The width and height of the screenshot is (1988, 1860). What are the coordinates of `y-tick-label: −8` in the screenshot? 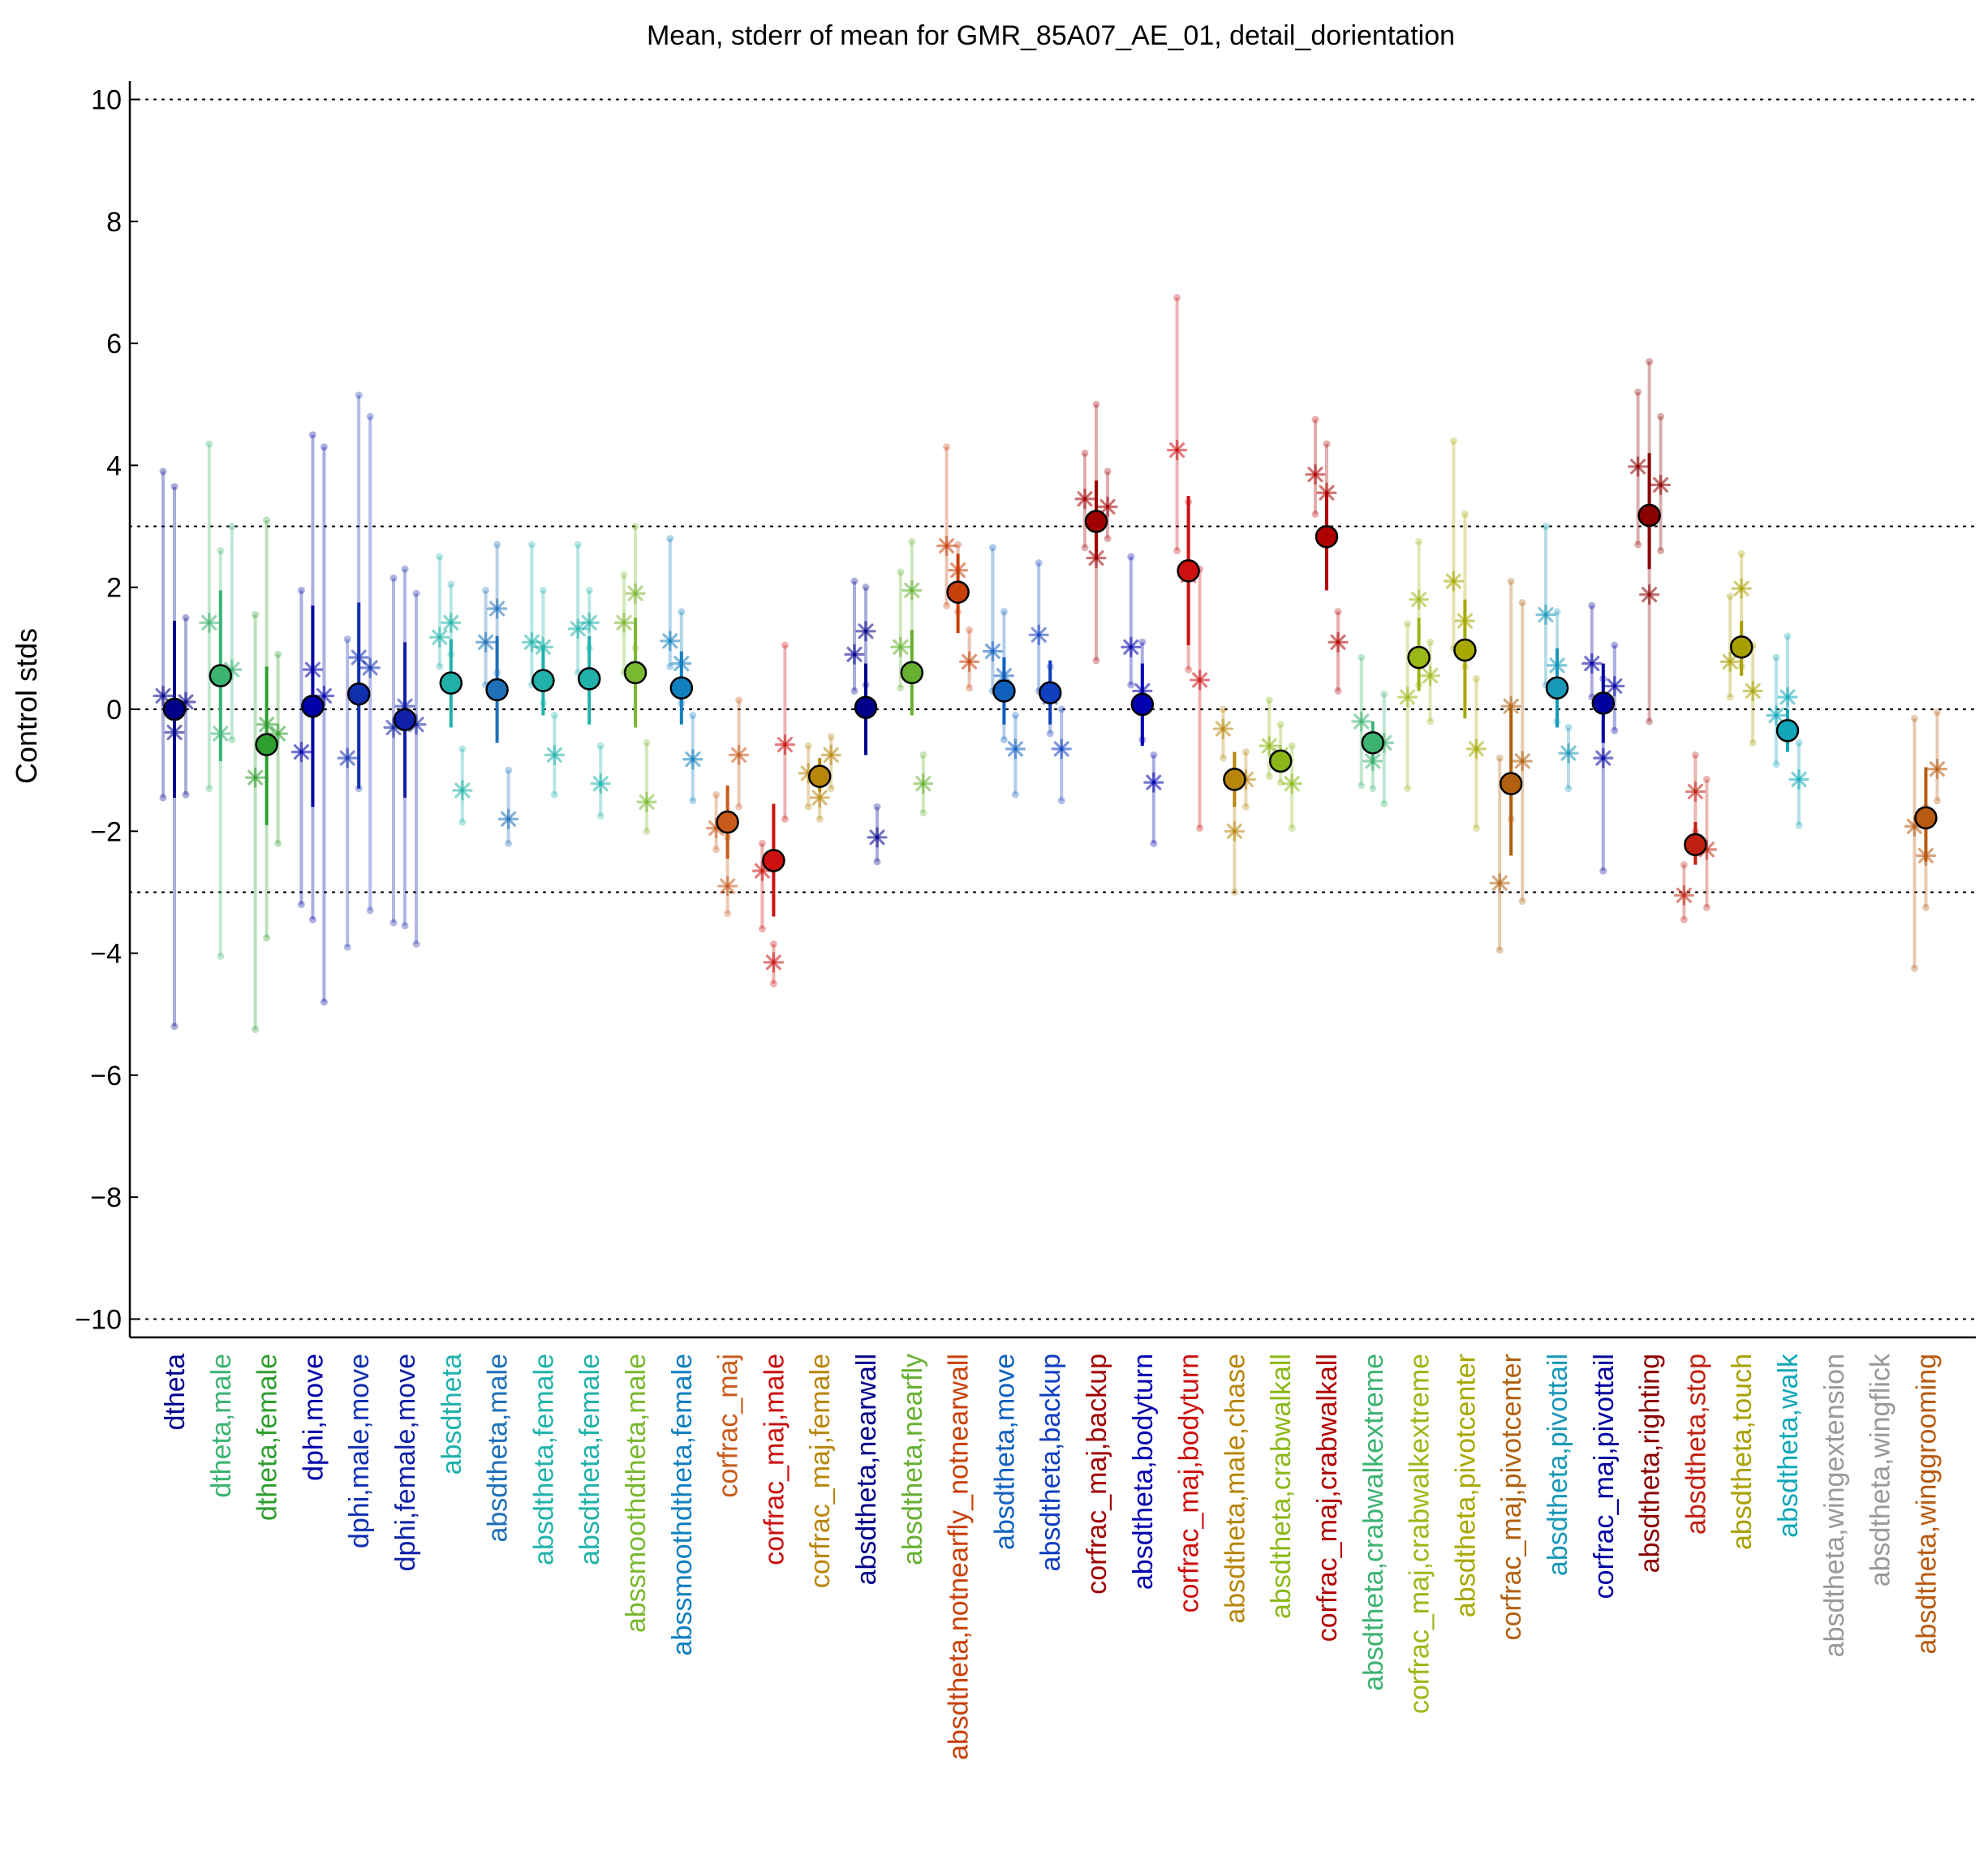 It's located at (106, 1197).